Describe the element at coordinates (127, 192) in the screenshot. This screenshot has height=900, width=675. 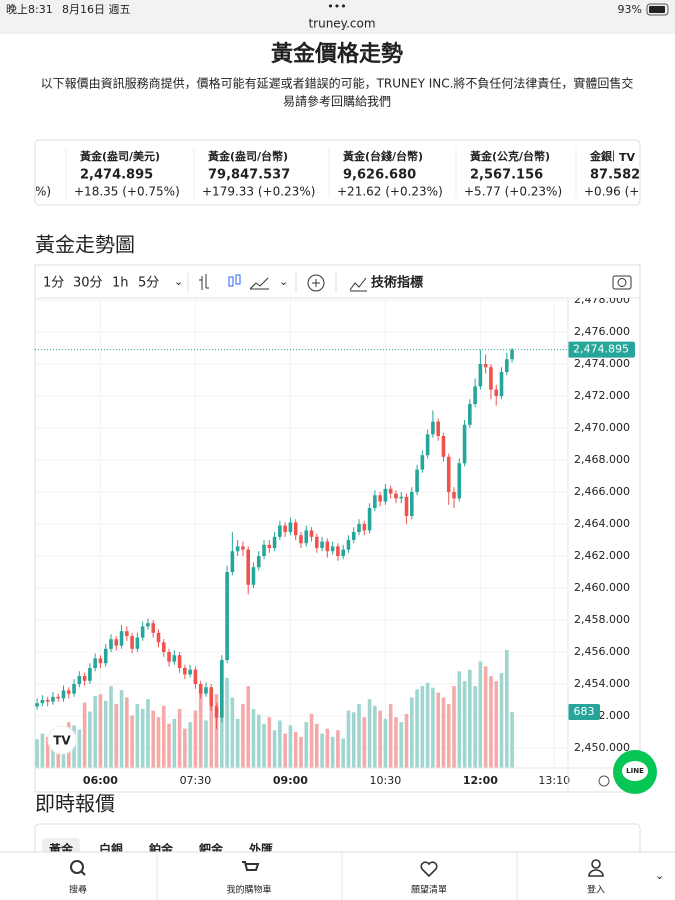
I see `ticker-change: +18.35 (+0.75%)` at that location.